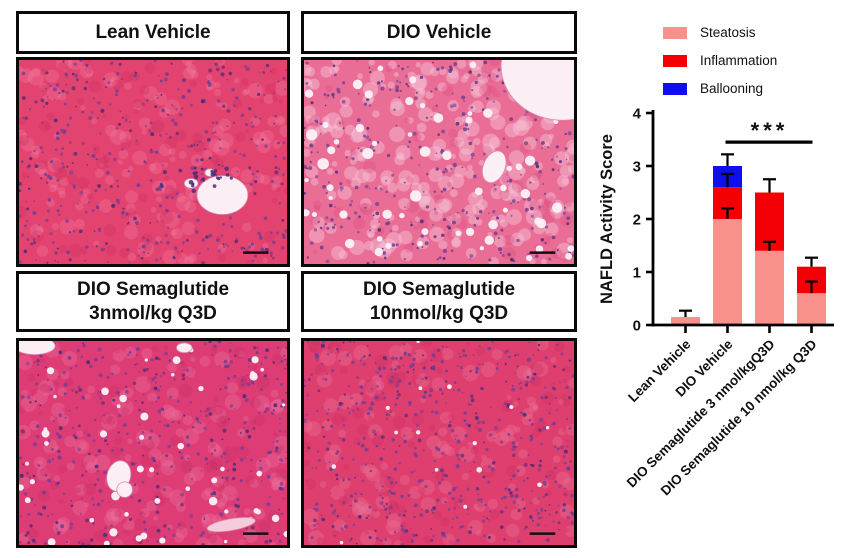 The height and width of the screenshot is (558, 848). Describe the element at coordinates (675, 88) in the screenshot. I see `ballooning-swatch-icon` at that location.